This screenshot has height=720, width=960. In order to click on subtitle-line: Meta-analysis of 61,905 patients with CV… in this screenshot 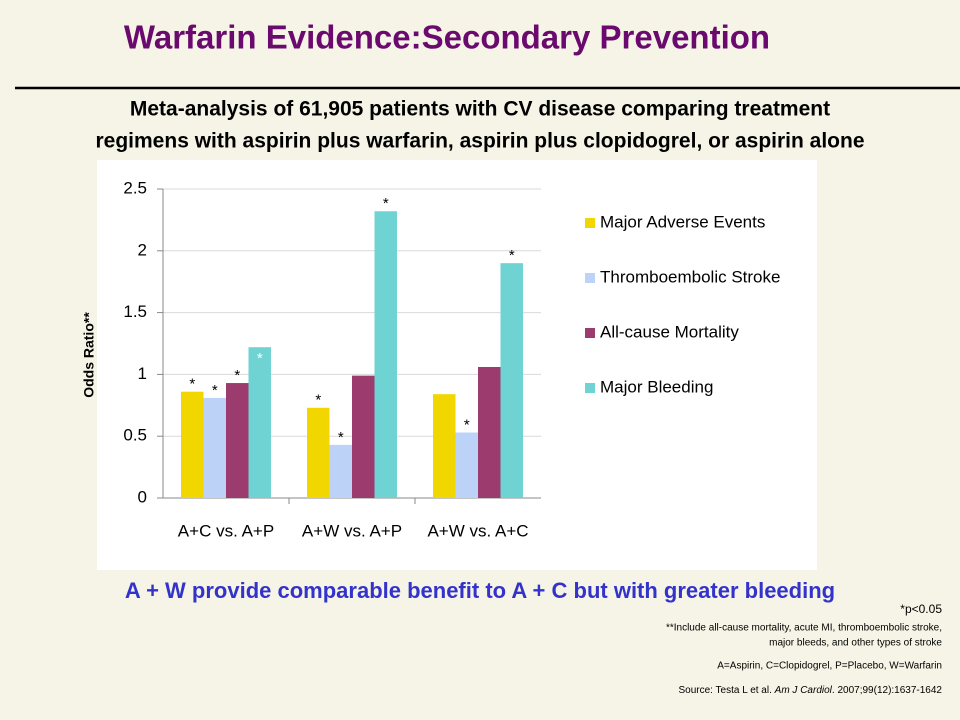, I will do `click(480, 109)`.